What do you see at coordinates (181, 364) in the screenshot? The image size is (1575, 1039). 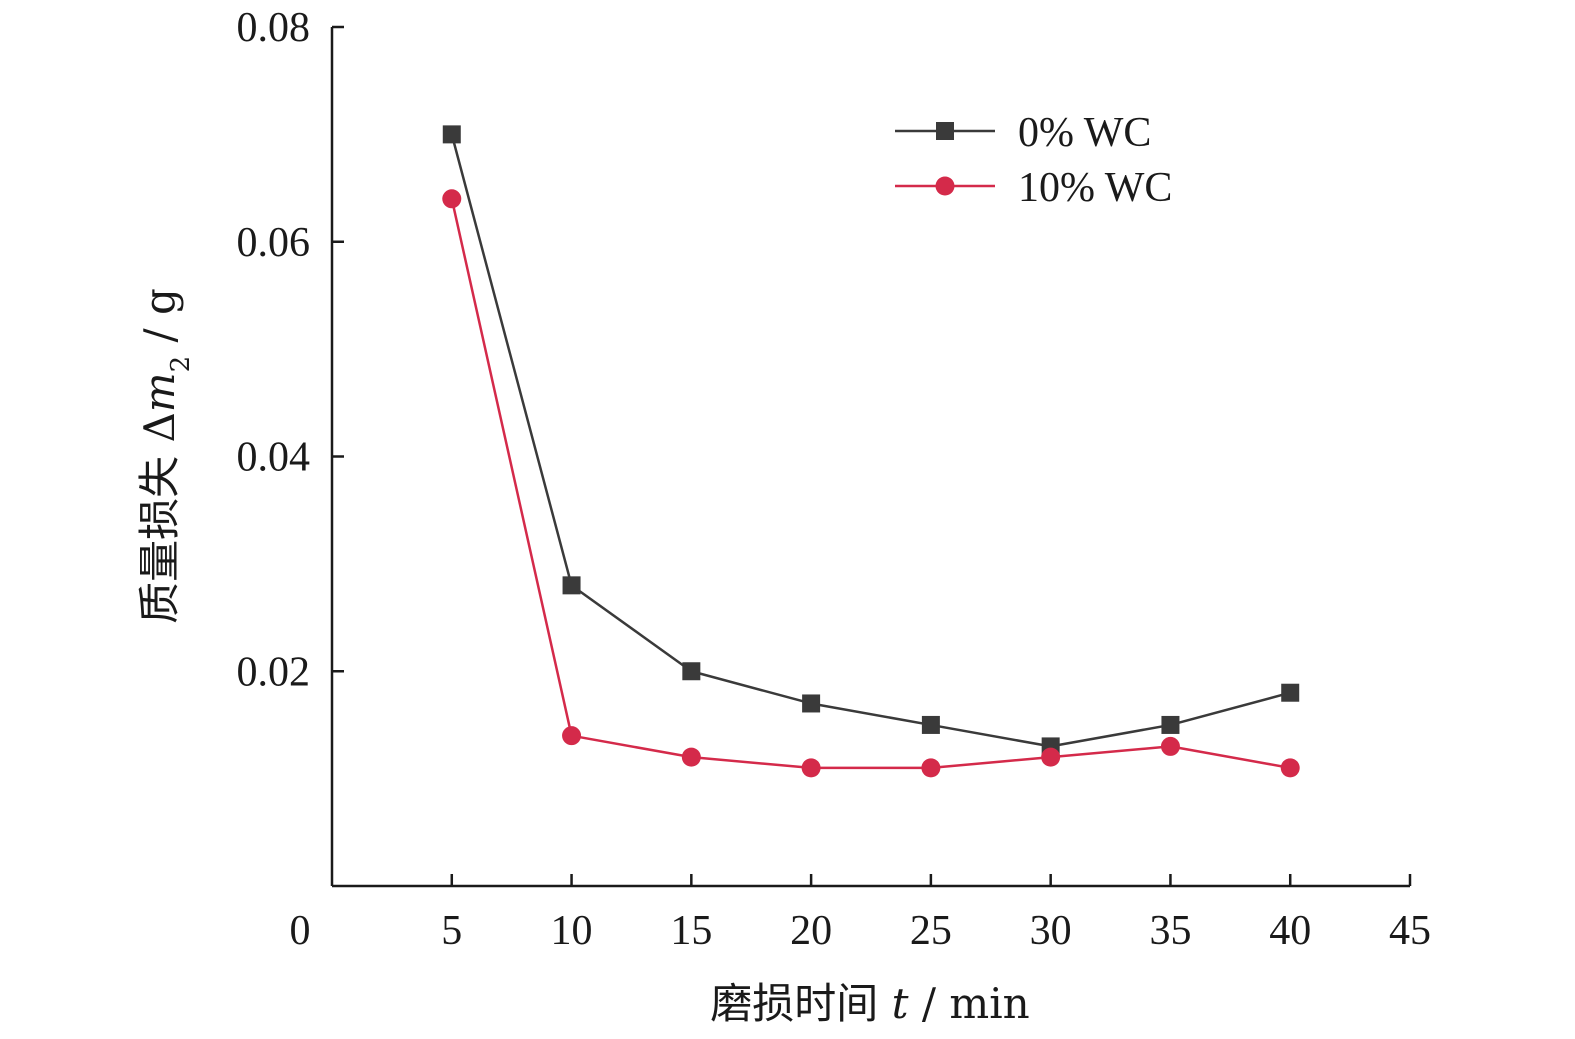 I see `y-axis-title-sub: 2` at bounding box center [181, 364].